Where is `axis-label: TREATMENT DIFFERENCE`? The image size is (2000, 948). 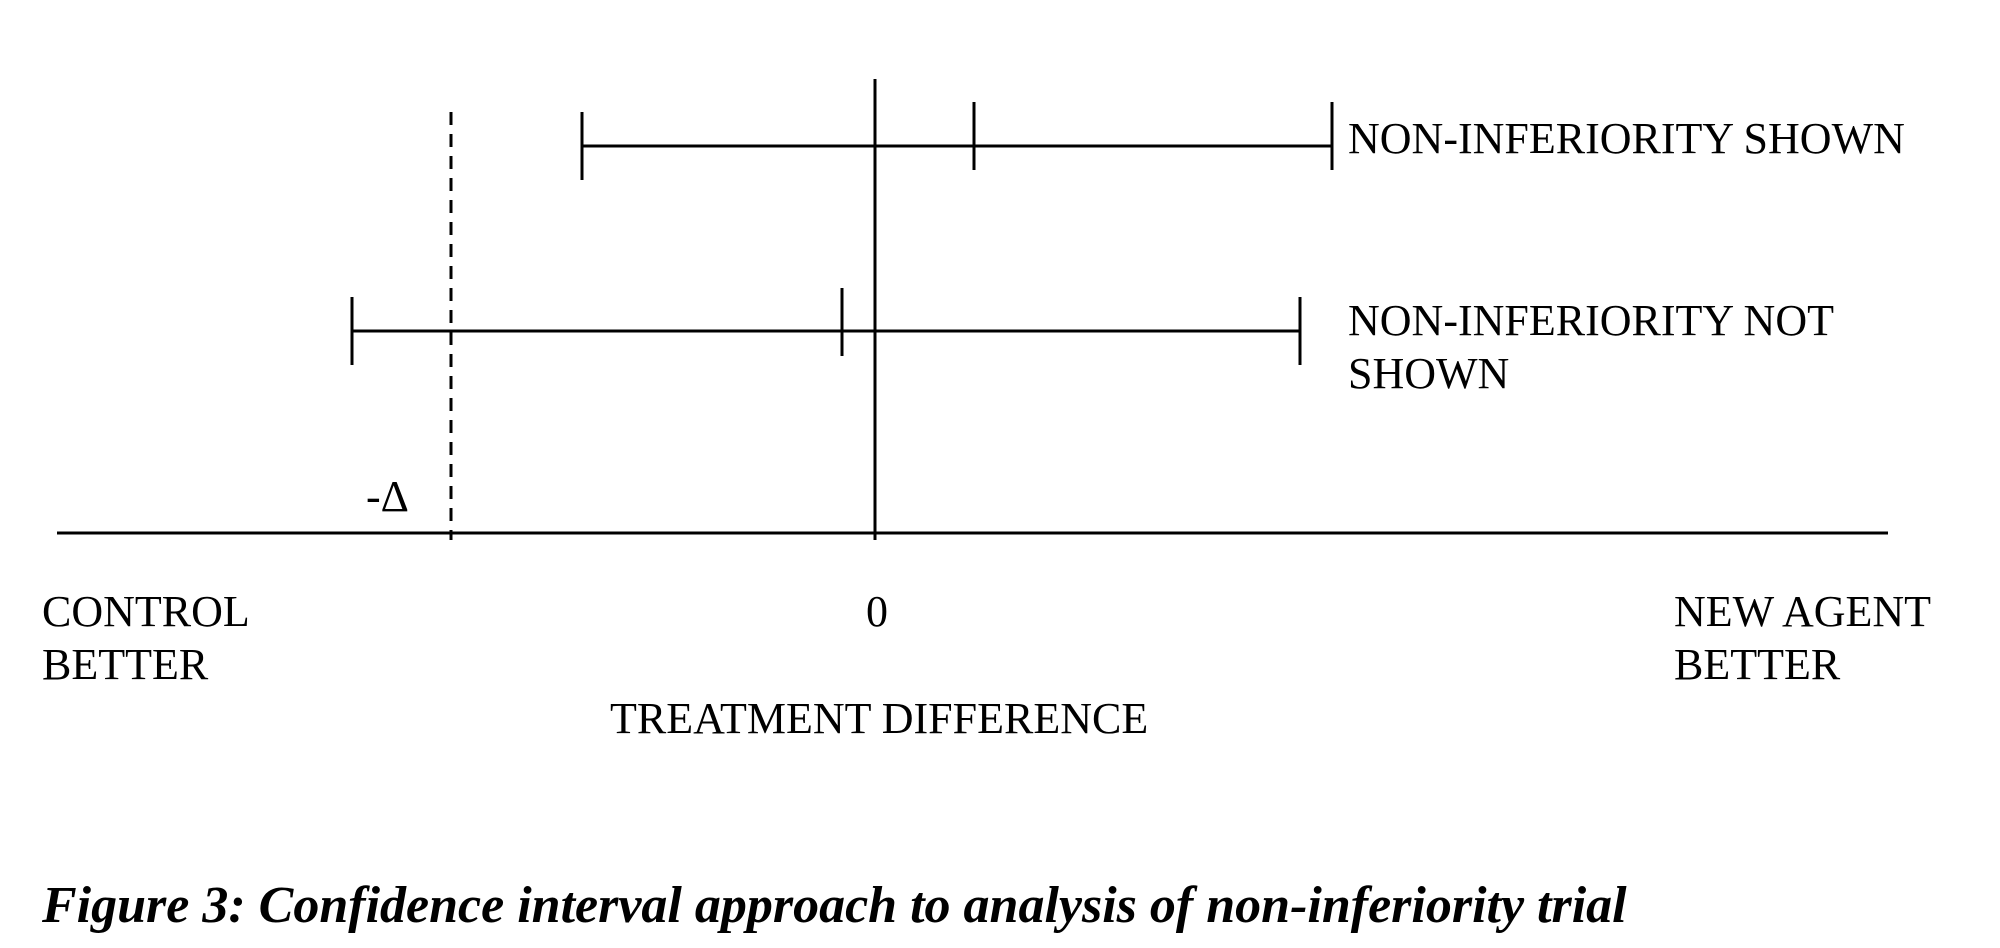 axis-label: TREATMENT DIFFERENCE is located at coordinates (879, 718).